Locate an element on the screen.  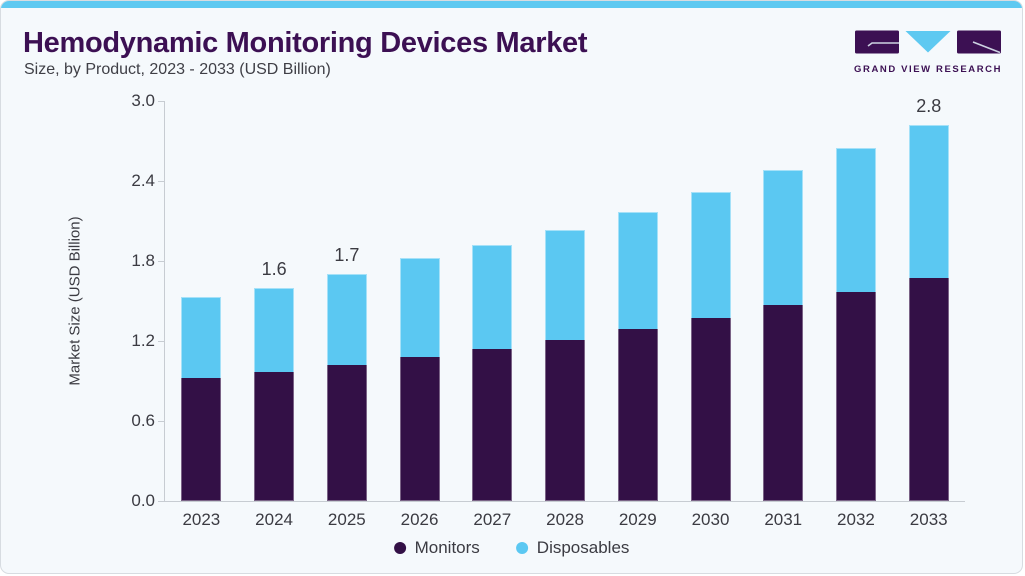
x-tick-label-2033: 2033 is located at coordinates (928, 519).